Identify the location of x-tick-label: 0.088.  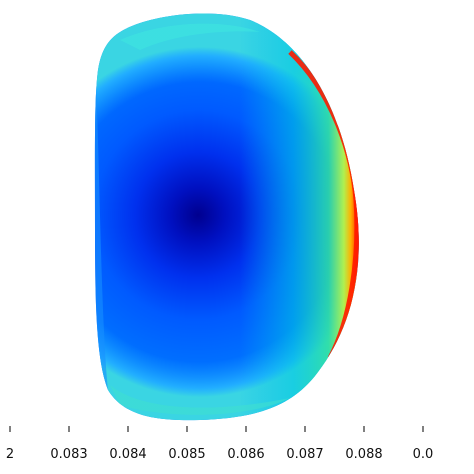
(363, 454).